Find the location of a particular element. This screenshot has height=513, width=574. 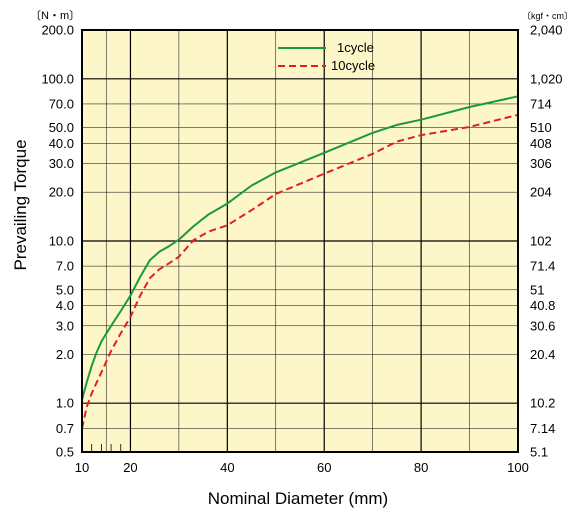

x-ticks: 10 20 40 60 80 100 is located at coordinates (302, 467).